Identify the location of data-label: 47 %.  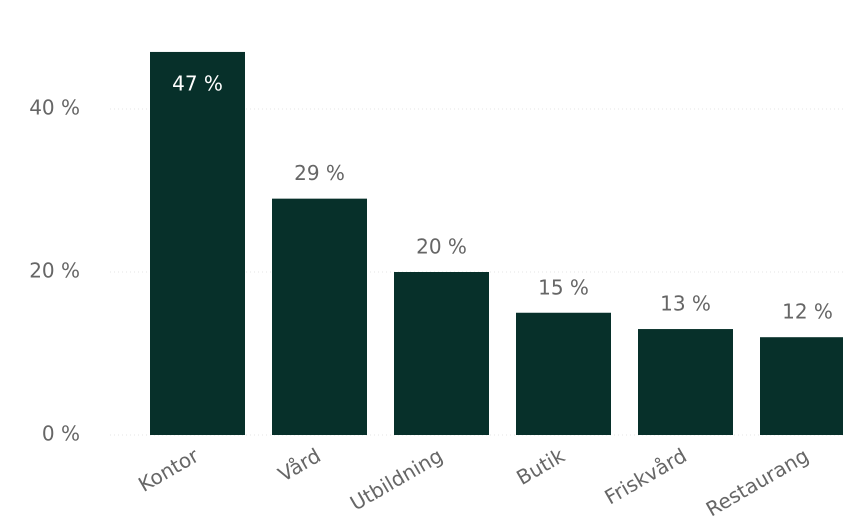
(197, 83).